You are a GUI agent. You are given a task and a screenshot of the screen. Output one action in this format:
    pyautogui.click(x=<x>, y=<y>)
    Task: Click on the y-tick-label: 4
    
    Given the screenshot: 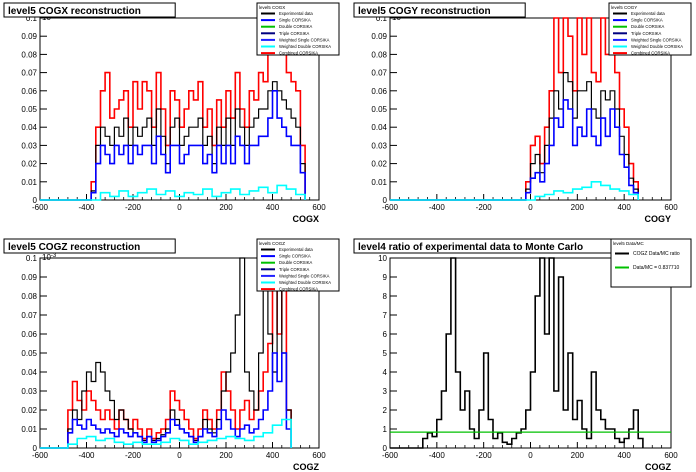 What is the action you would take?
    pyautogui.click(x=385, y=372)
    